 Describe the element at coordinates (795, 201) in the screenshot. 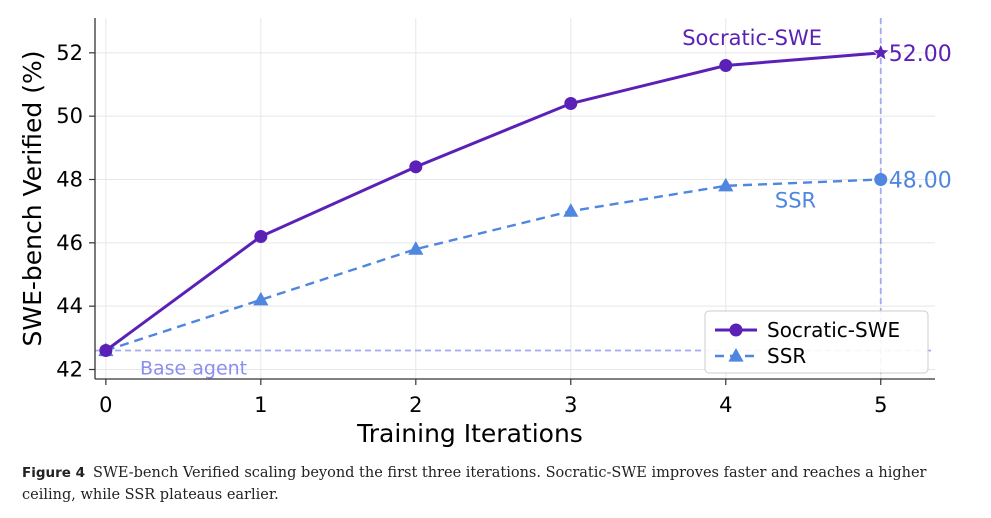

I see `ssr-annotation: SSR` at that location.